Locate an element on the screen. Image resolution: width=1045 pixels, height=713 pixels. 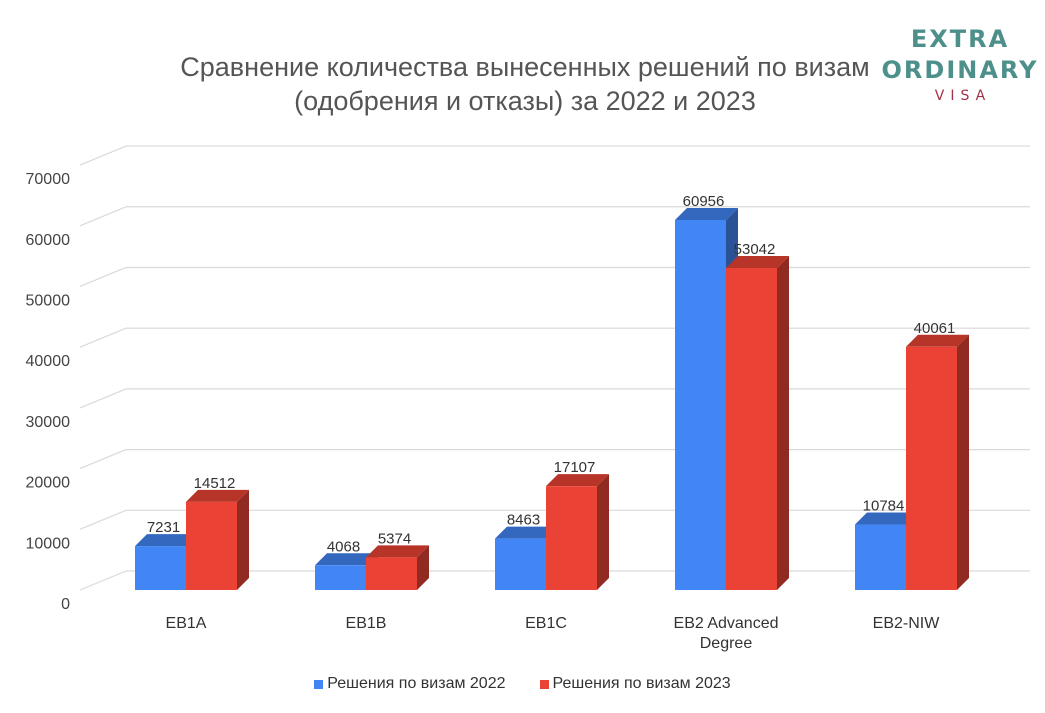
legend-label-2022: Решения по визам 2022 is located at coordinates (416, 683).